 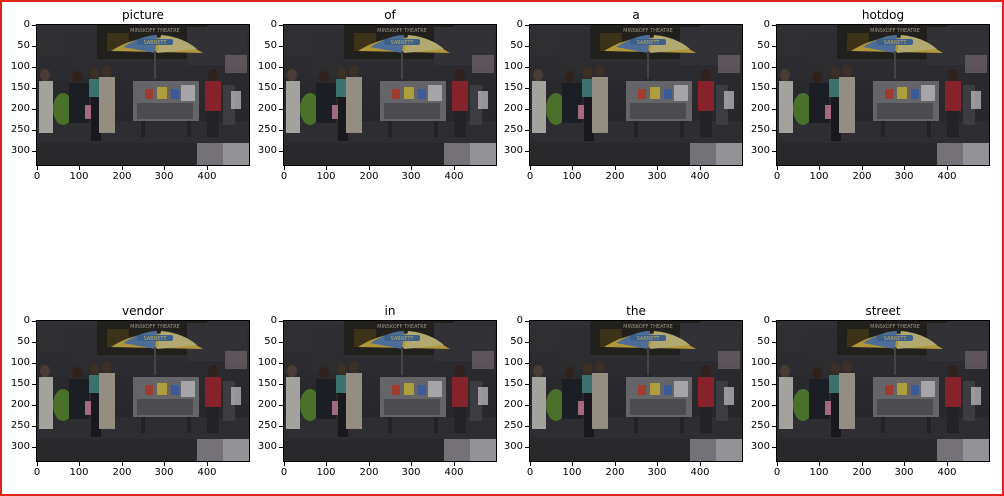 I want to click on street-photo: MINSKOFF THEATRE SABRETT, so click(x=143, y=95).